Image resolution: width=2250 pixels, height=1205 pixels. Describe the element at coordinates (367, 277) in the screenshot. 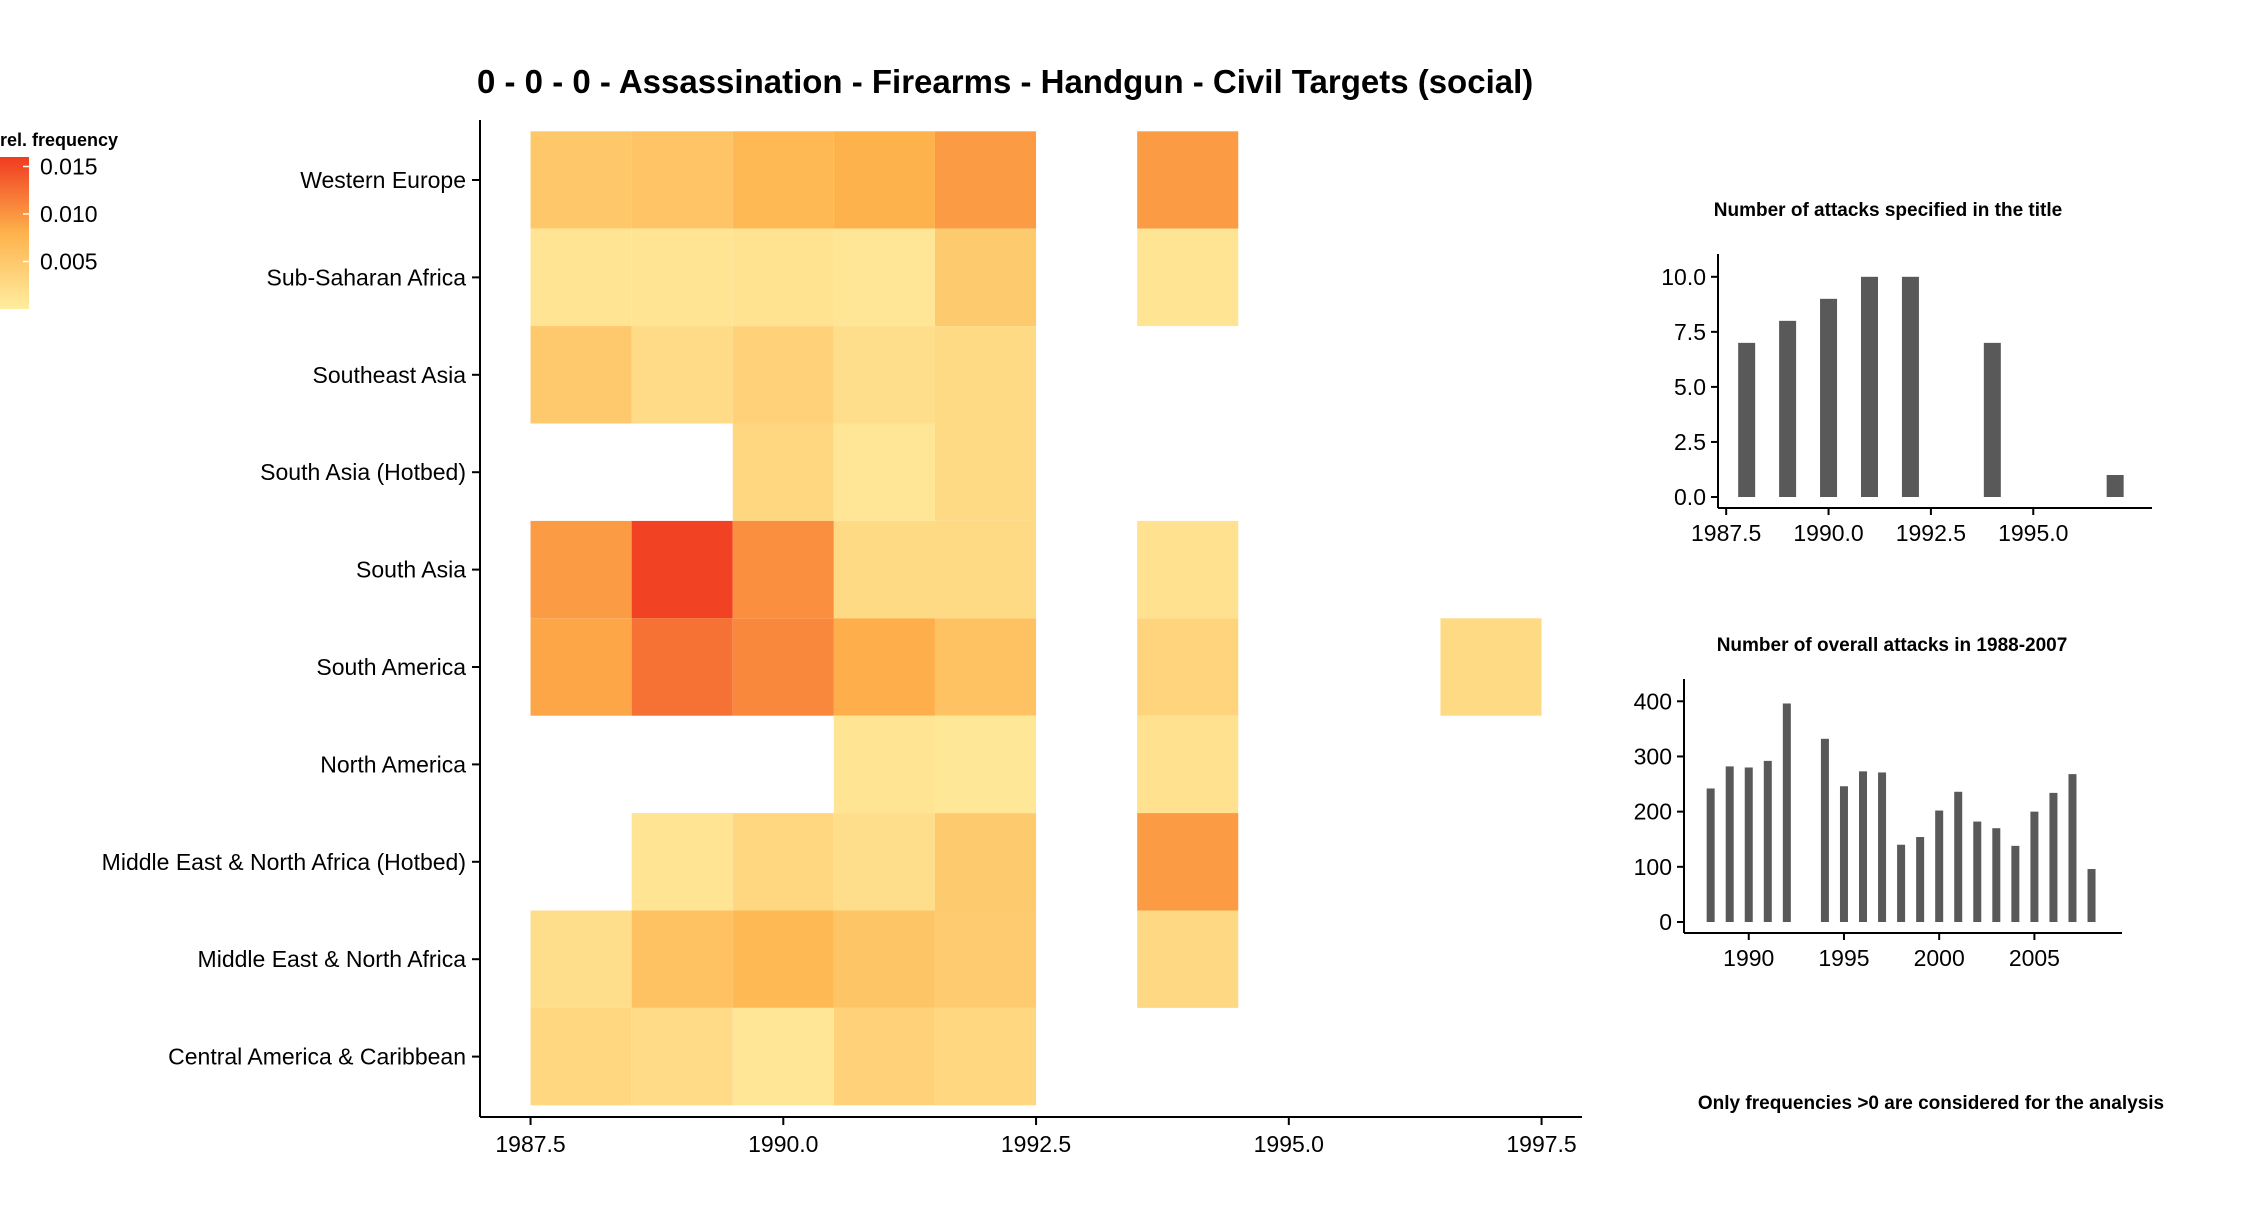

I see `heatmap-y-tick-label: Sub-Saharan Africa` at that location.